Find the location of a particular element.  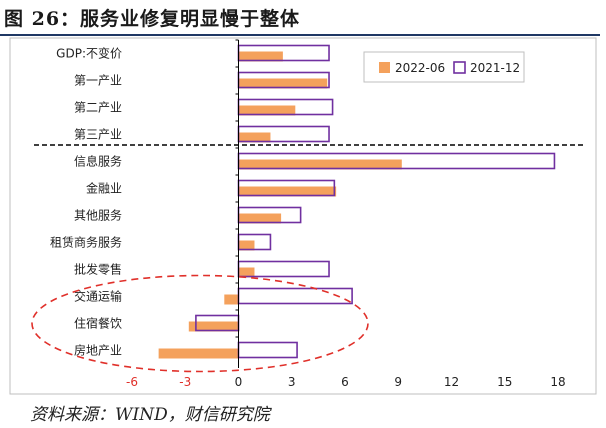

category-label: 住宿餐饮 is located at coordinates (98, 323).